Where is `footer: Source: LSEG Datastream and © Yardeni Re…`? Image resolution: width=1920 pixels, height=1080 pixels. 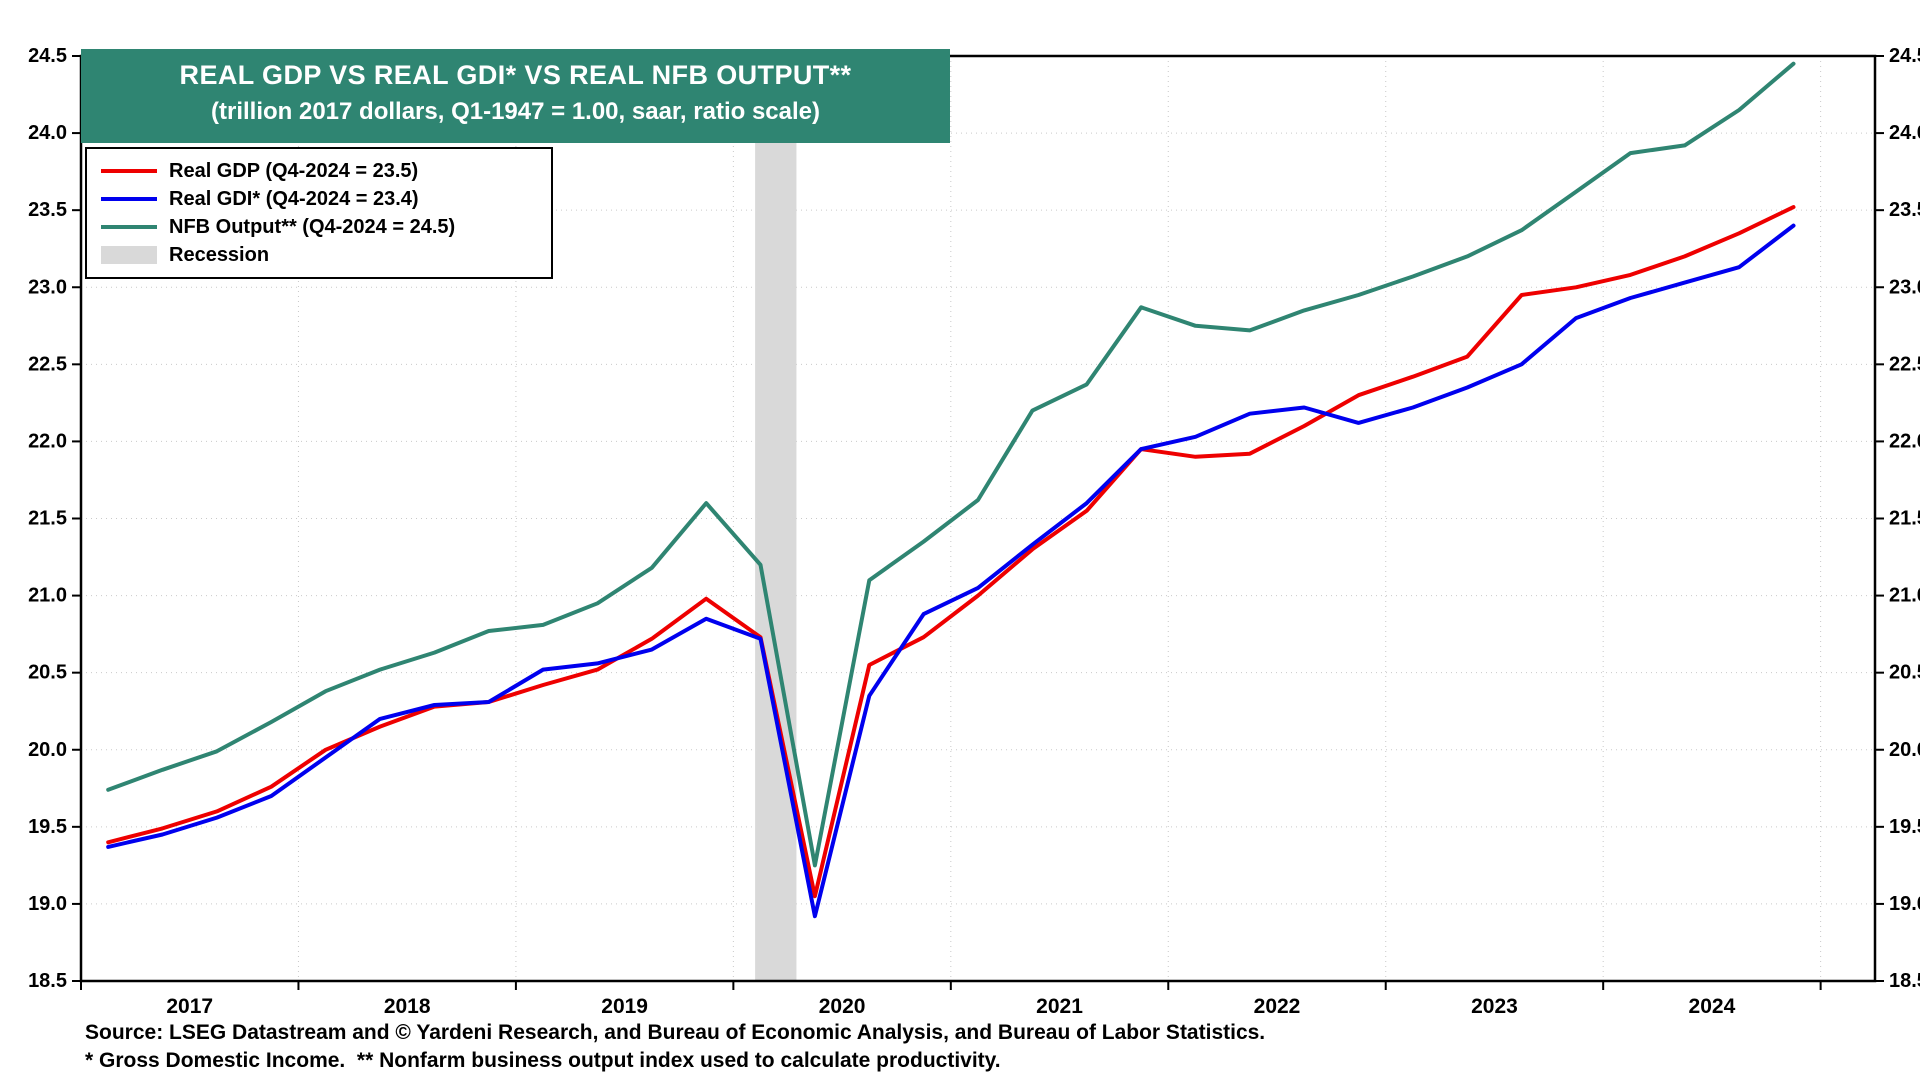
footer: Source: LSEG Datastream and © Yardeni Re… is located at coordinates (675, 1047).